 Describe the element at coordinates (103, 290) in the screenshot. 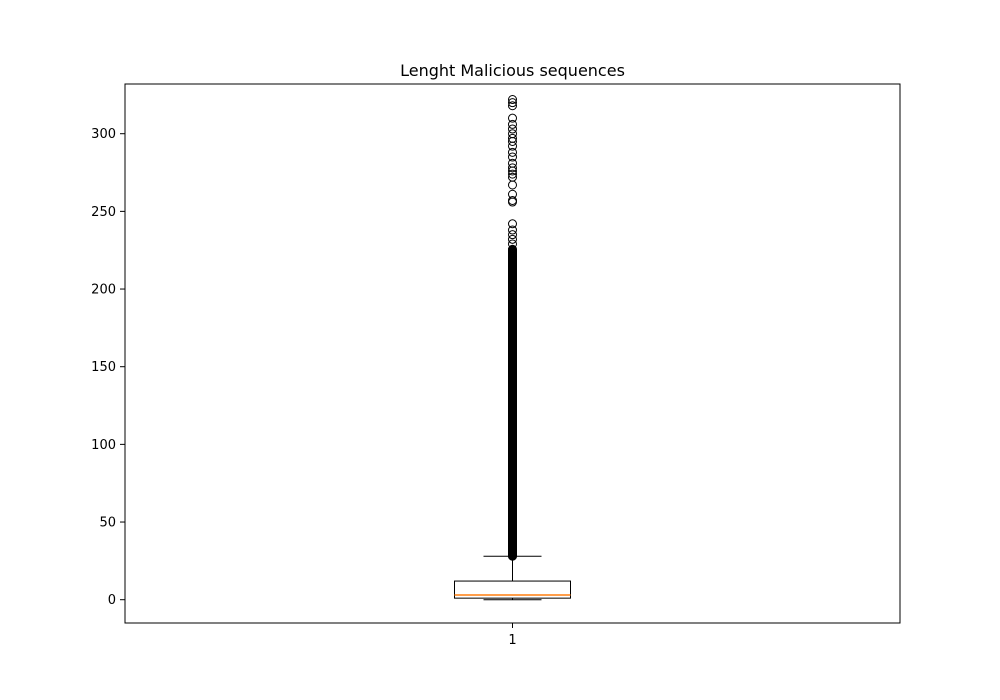

I see `y-tick-label: 200` at that location.